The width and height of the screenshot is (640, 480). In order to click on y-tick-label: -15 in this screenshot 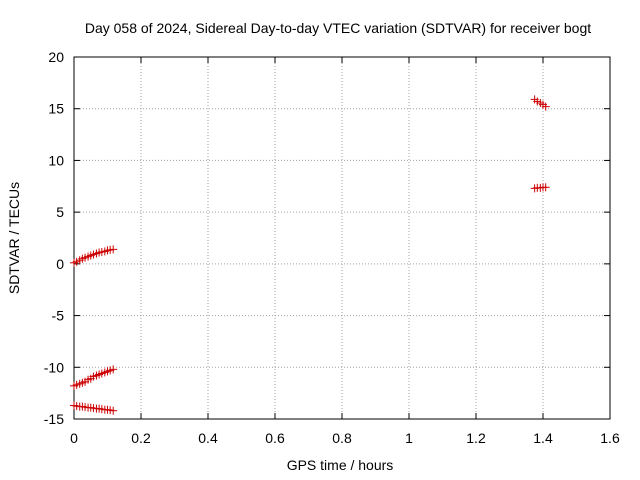, I will do `click(54, 419)`.